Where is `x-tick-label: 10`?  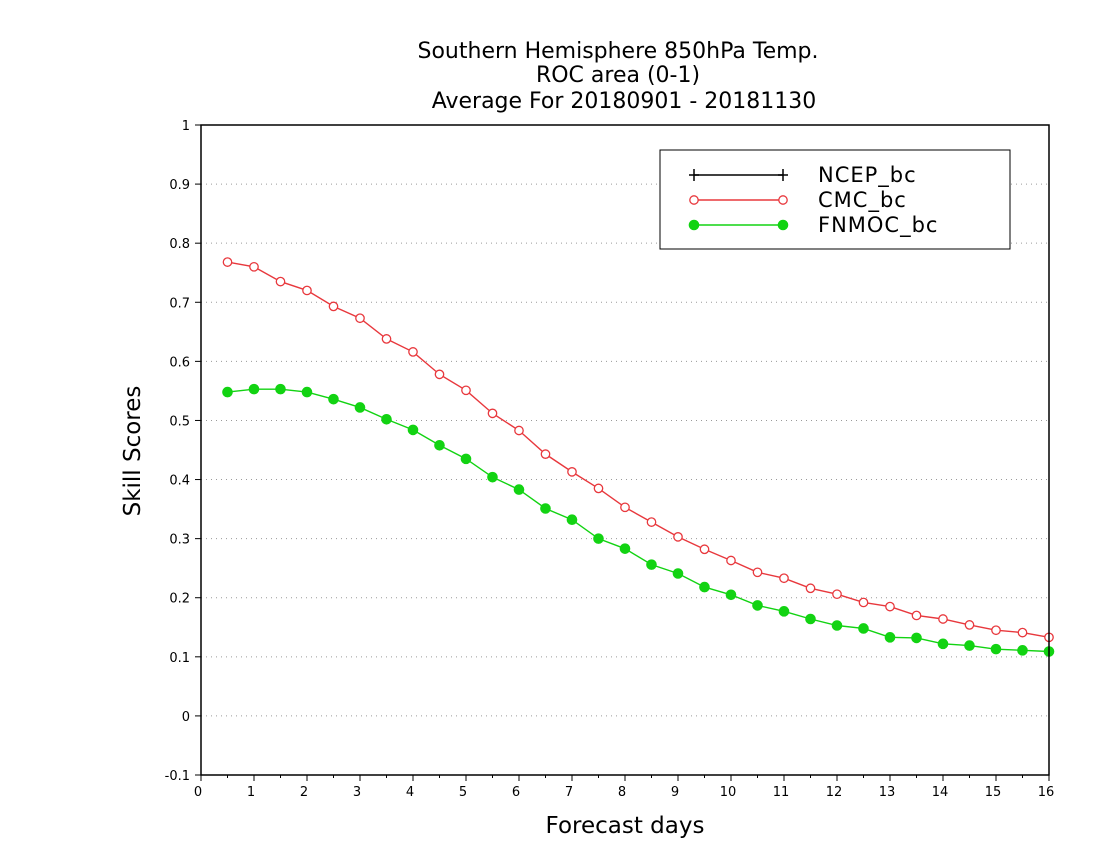 x-tick-label: 10 is located at coordinates (728, 792).